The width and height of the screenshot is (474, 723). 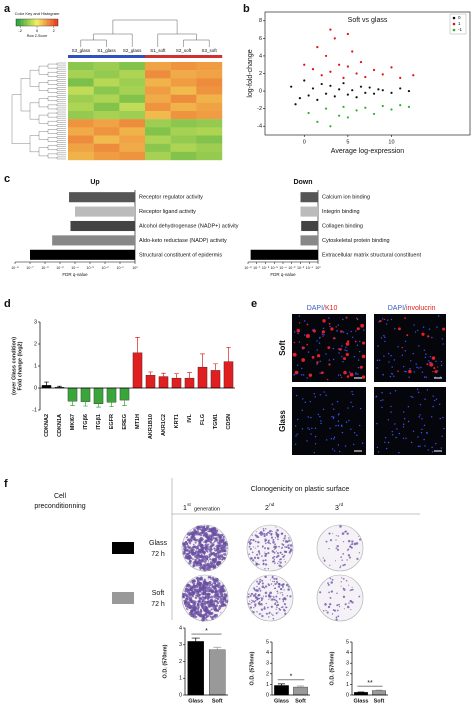 What do you see at coordinates (138, 421) in the screenshot?
I see `category-label: MT1H` at bounding box center [138, 421].